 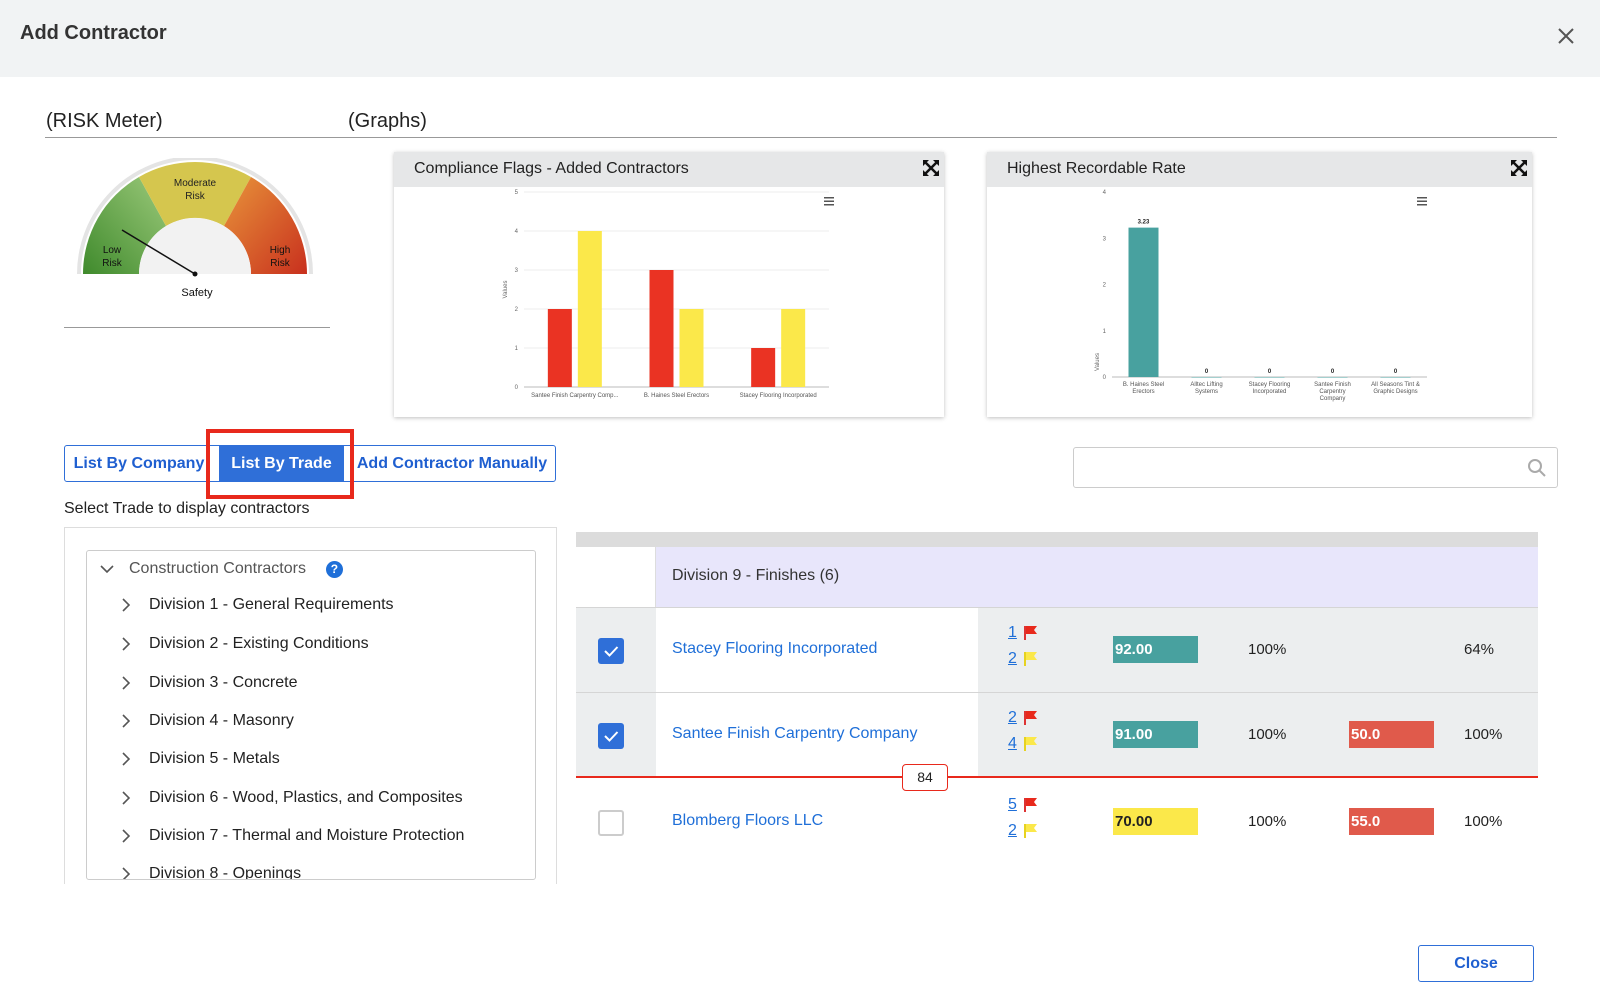 I want to click on tab-list-by-trade: List By Trade, so click(x=281, y=463).